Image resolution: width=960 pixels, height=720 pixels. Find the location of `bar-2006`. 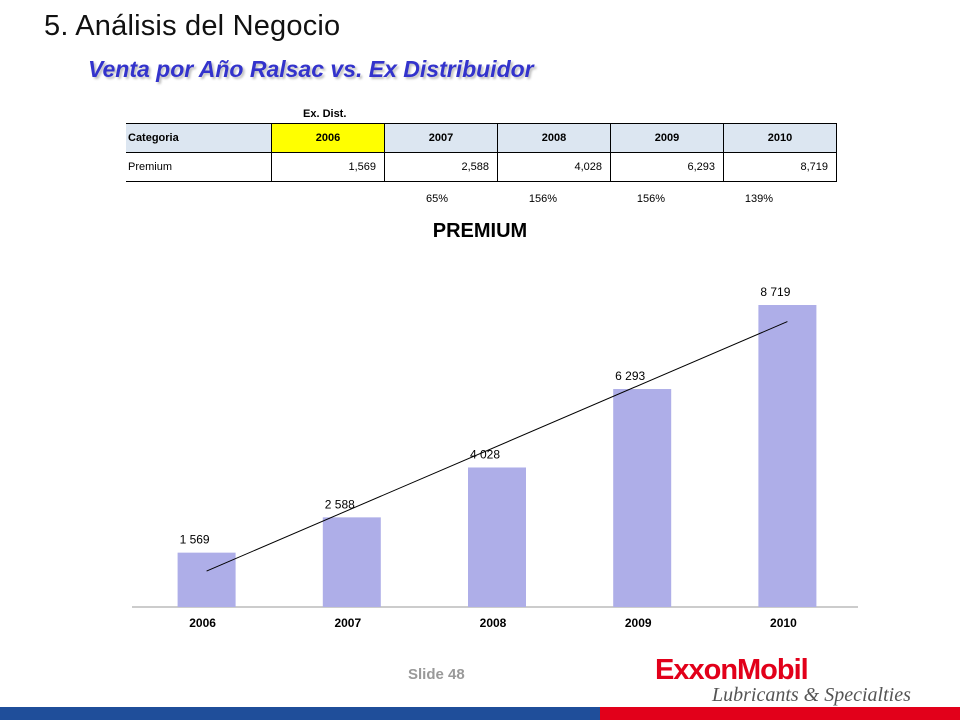

bar-2006 is located at coordinates (206, 579).